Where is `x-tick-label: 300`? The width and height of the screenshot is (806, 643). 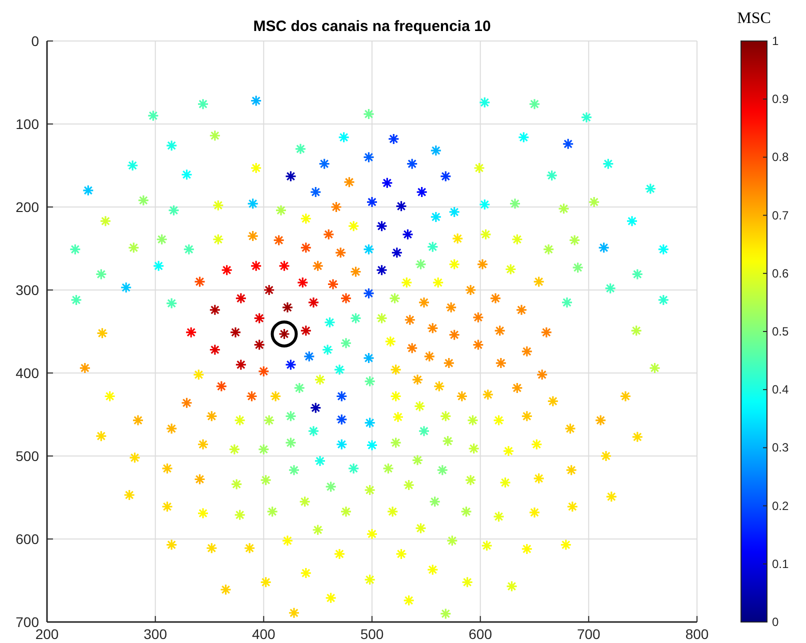 x-tick-label: 300 is located at coordinates (156, 634).